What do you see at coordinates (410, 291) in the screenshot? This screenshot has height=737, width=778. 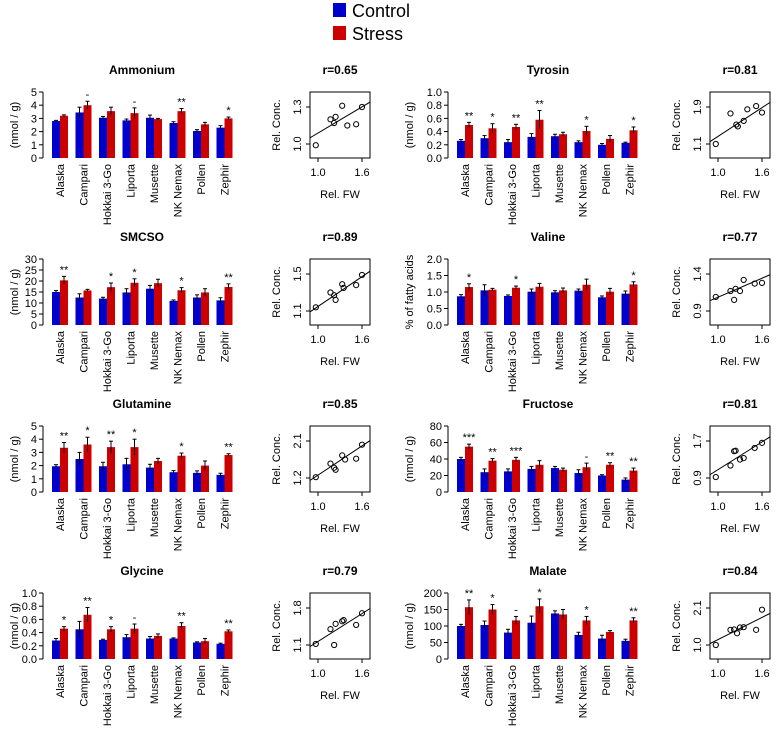 I see `y-axis-label: % of fatty acids` at bounding box center [410, 291].